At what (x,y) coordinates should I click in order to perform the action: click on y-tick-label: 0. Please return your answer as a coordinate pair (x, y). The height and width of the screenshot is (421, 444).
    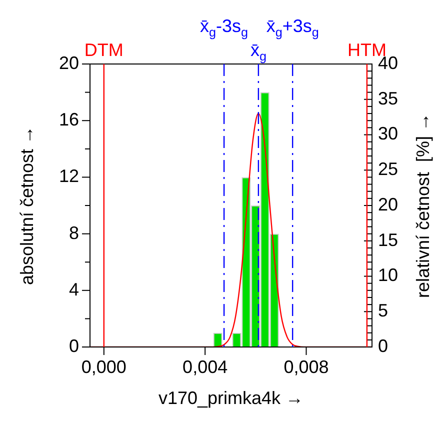
    Looking at the image, I should click on (73, 346).